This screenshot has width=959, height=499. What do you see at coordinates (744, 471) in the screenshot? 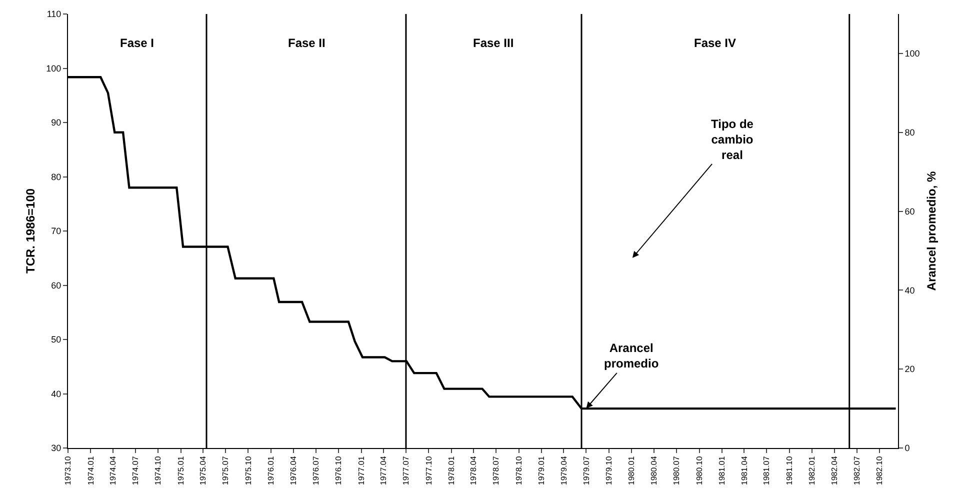
I see `x-tick-label: 1981.04` at bounding box center [744, 471].